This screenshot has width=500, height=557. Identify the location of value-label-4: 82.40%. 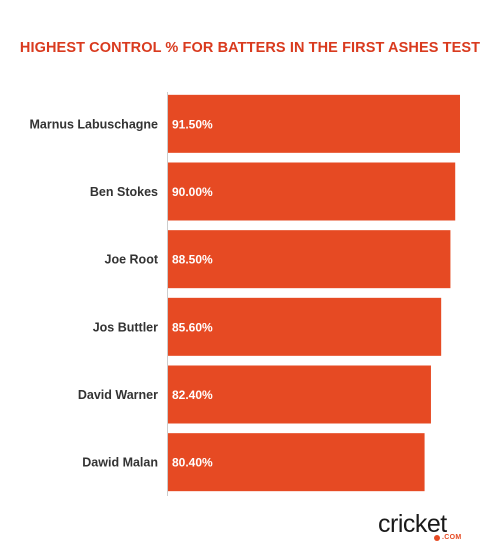
(192, 395).